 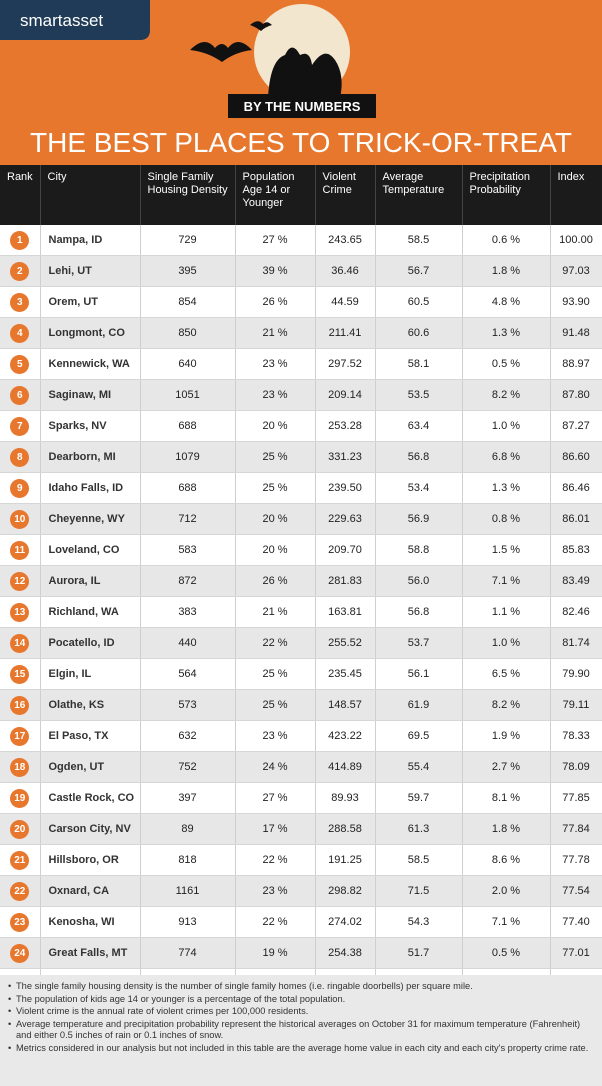 What do you see at coordinates (20, 705) in the screenshot?
I see `rank-badge: 16` at bounding box center [20, 705].